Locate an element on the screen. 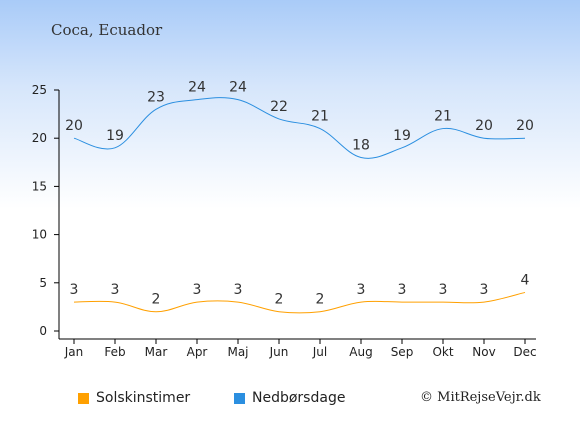  y-tick-label: 5 is located at coordinates (43, 283).